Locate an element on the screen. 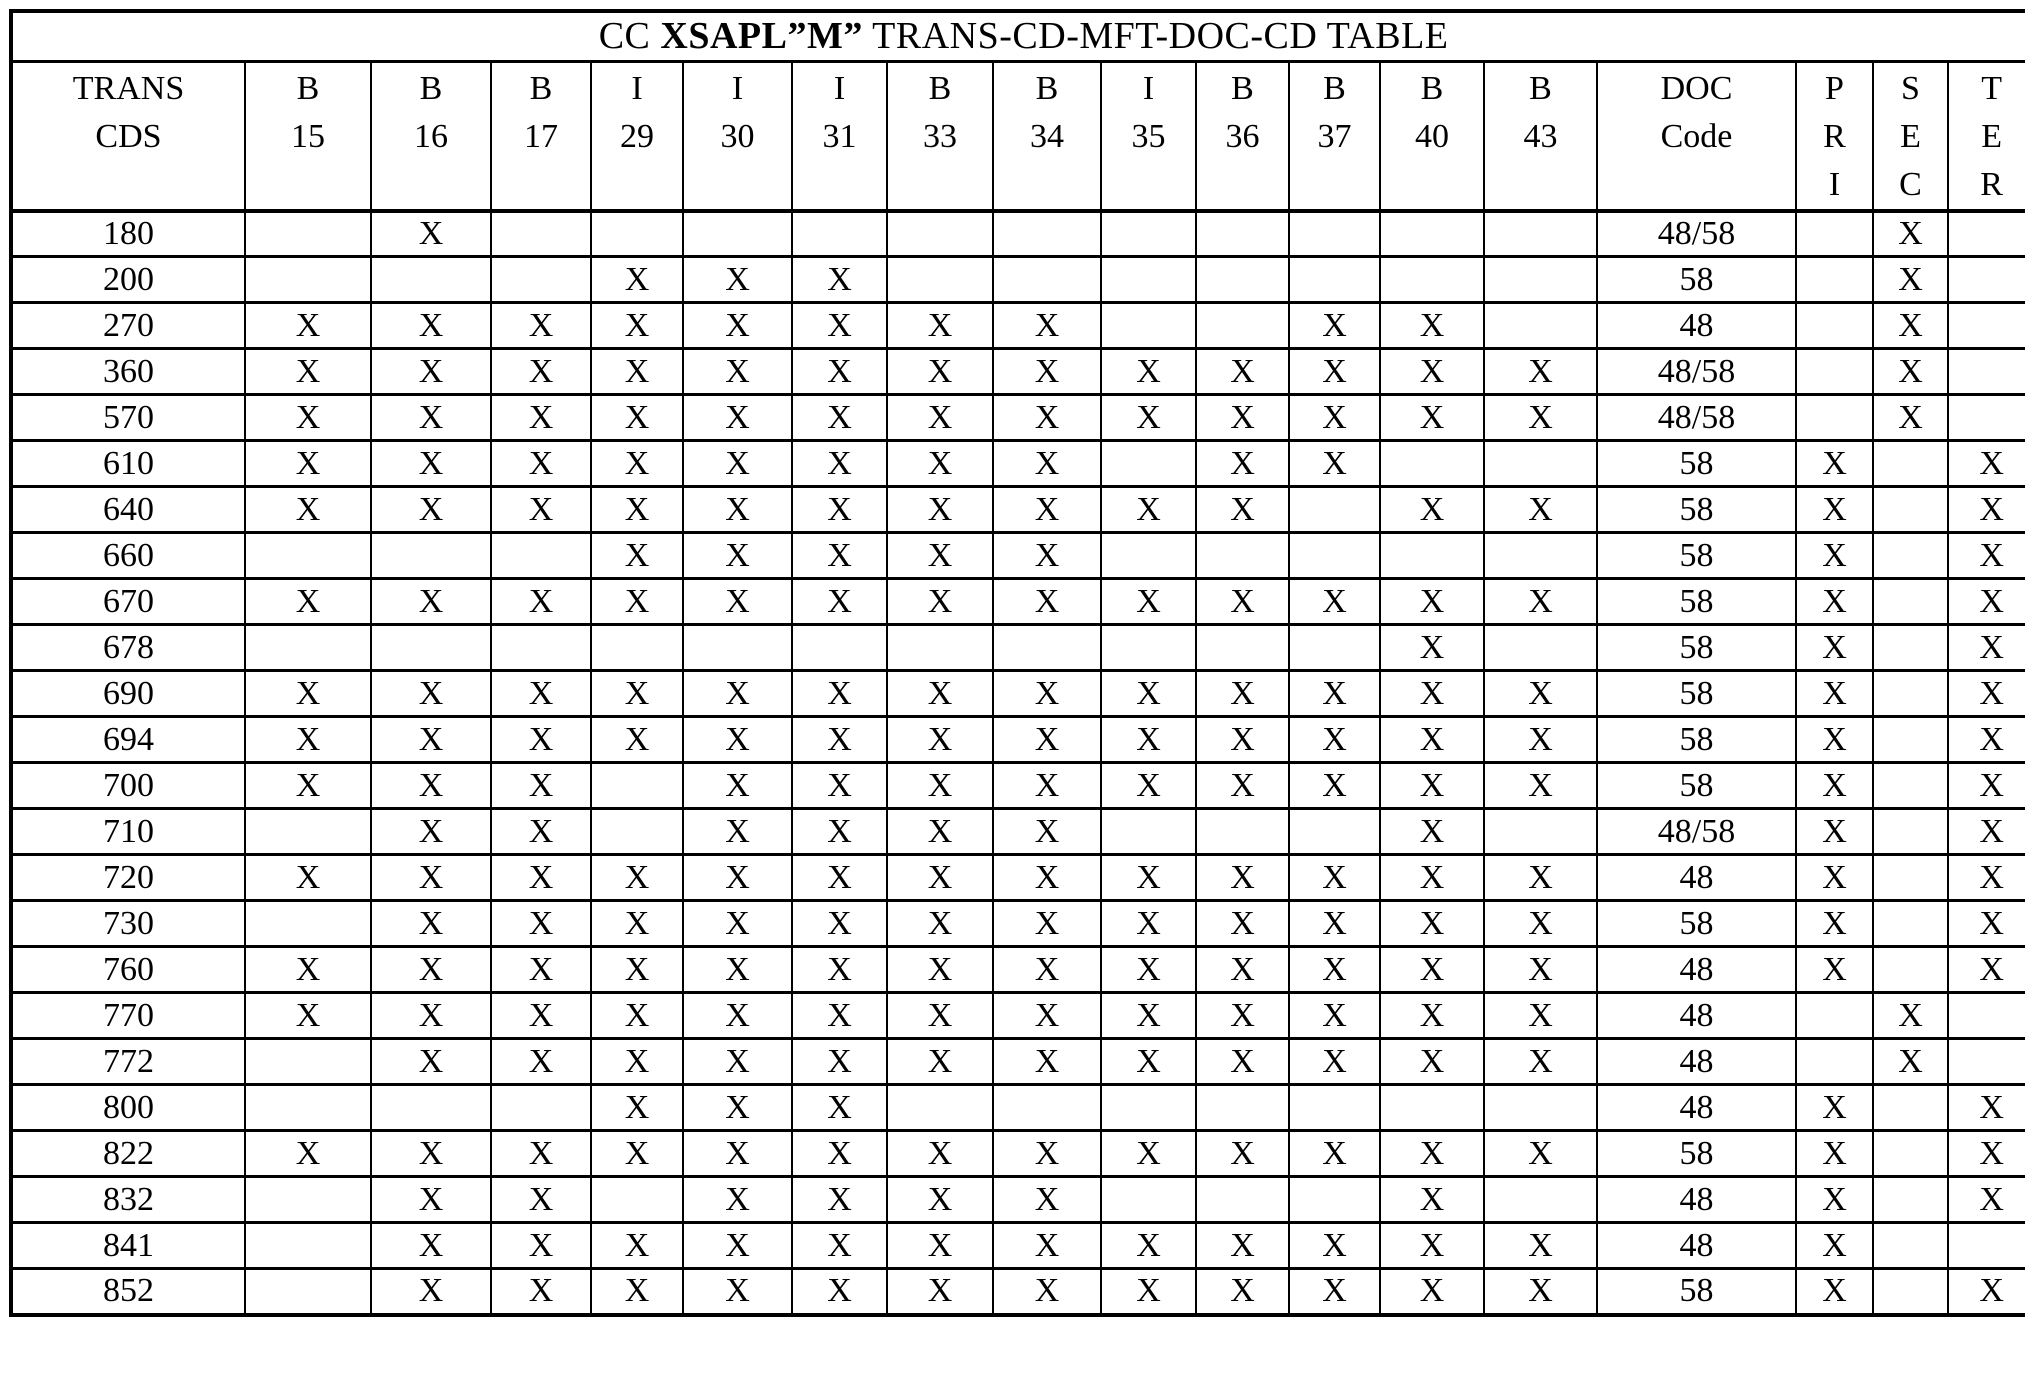 The height and width of the screenshot is (1388, 2025). trans-code-cell: 670 is located at coordinates (128, 601).